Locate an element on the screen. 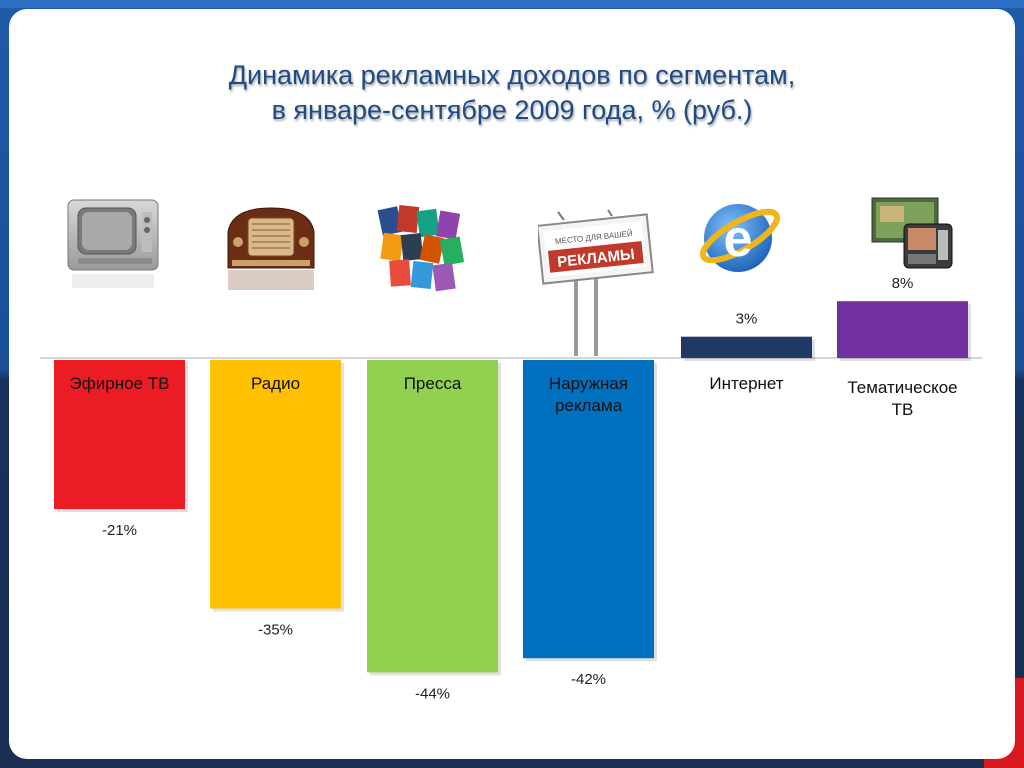  category-label: Пресса is located at coordinates (433, 383).